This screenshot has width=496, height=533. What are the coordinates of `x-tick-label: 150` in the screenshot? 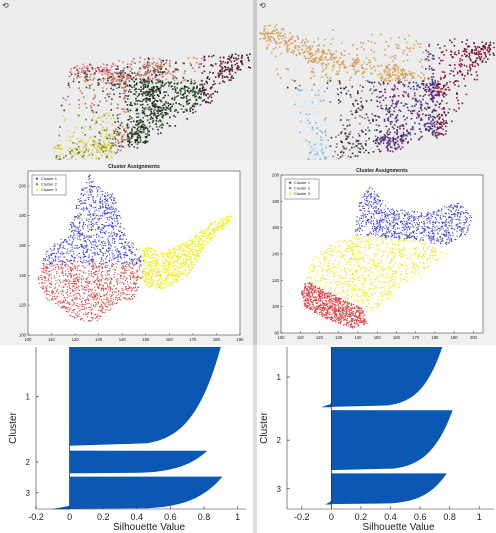 It's located at (146, 339).